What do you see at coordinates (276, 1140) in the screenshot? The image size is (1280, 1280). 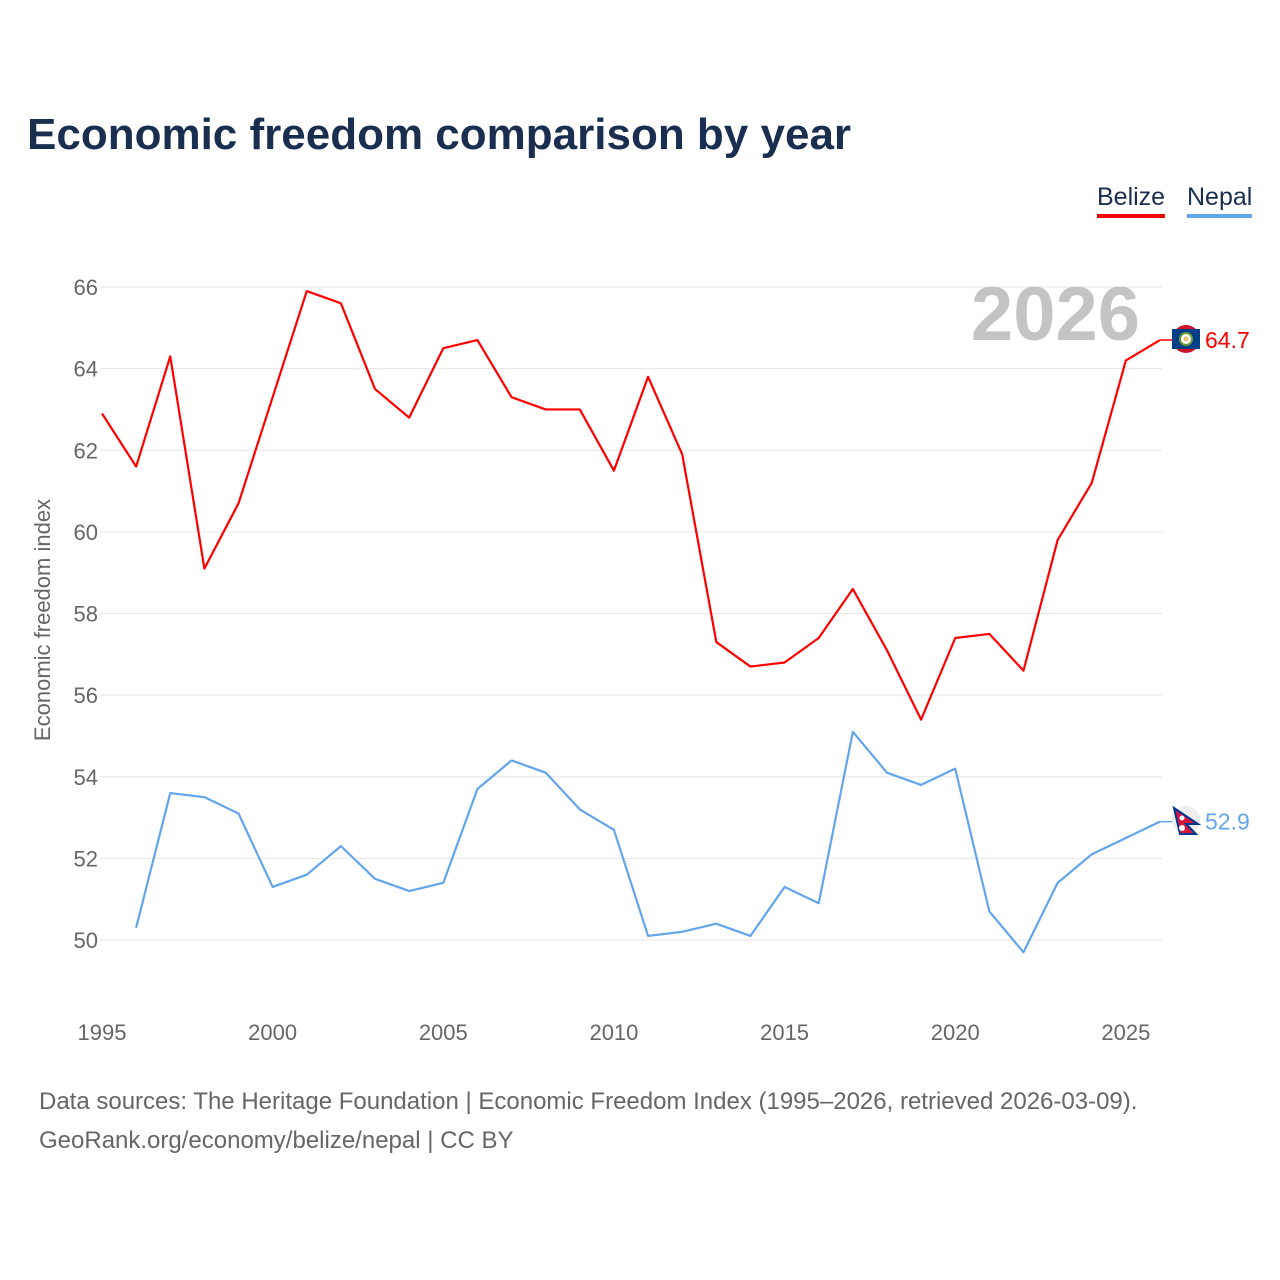 I see `footer-credit: GeoRank.org/economy/belize/nepal | CC BY` at bounding box center [276, 1140].